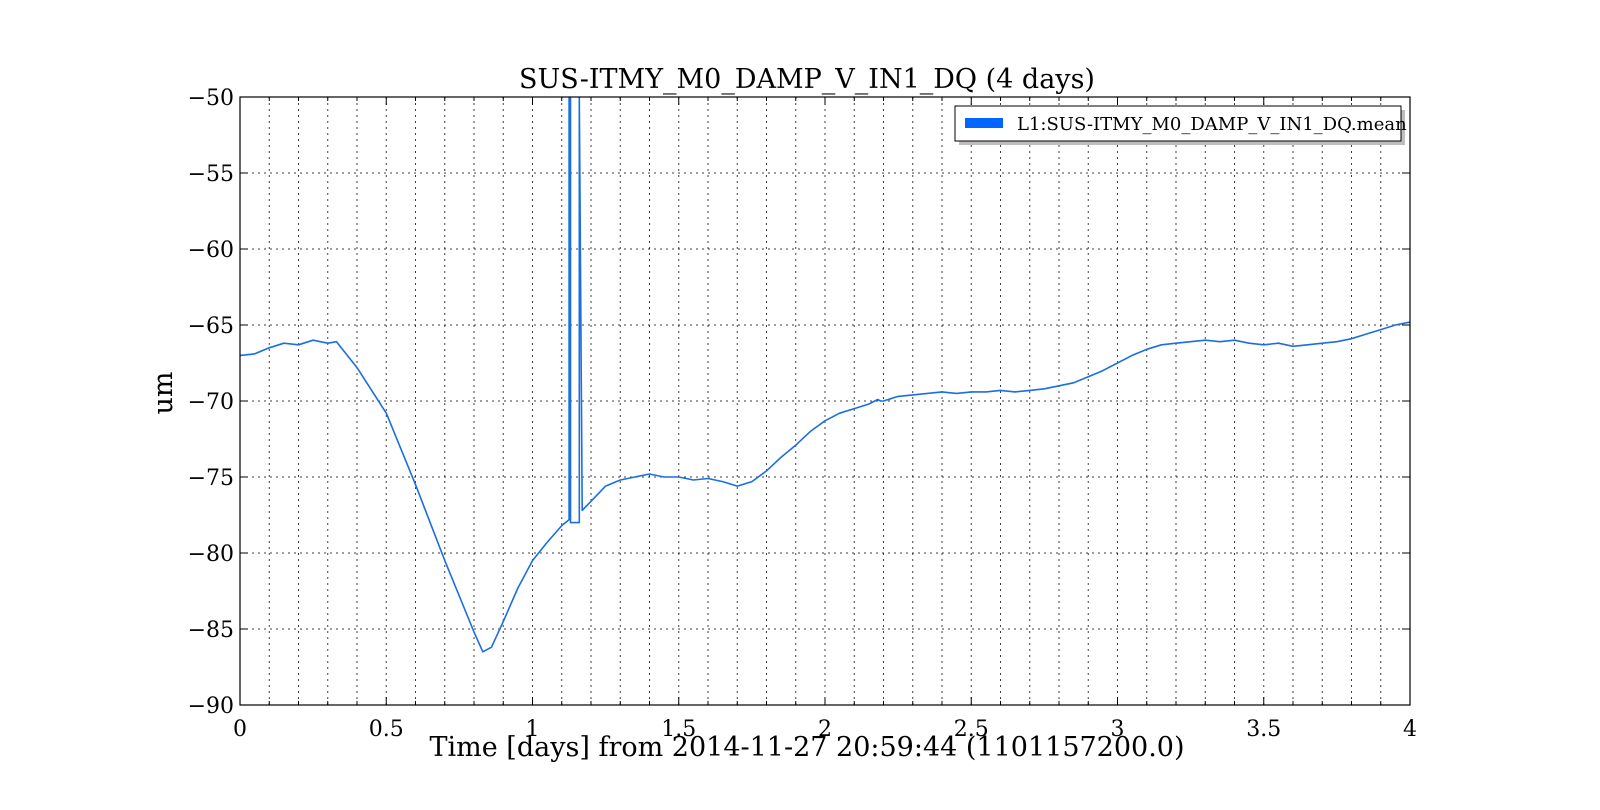 Image resolution: width=1600 pixels, height=810 pixels. Describe the element at coordinates (211, 554) in the screenshot. I see `y-tick-label: −80` at that location.